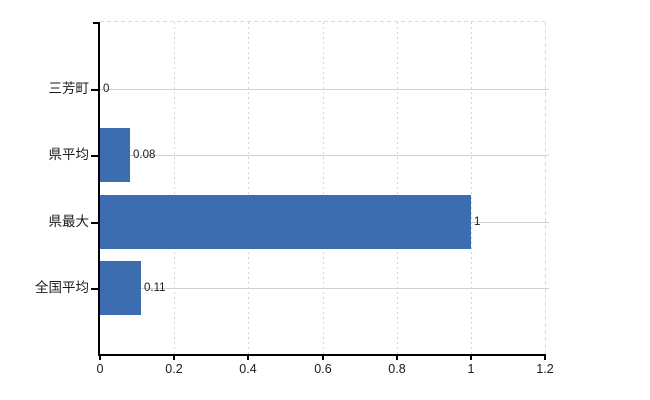  What do you see at coordinates (545, 369) in the screenshot?
I see `x-tick-label: 1.2` at bounding box center [545, 369].